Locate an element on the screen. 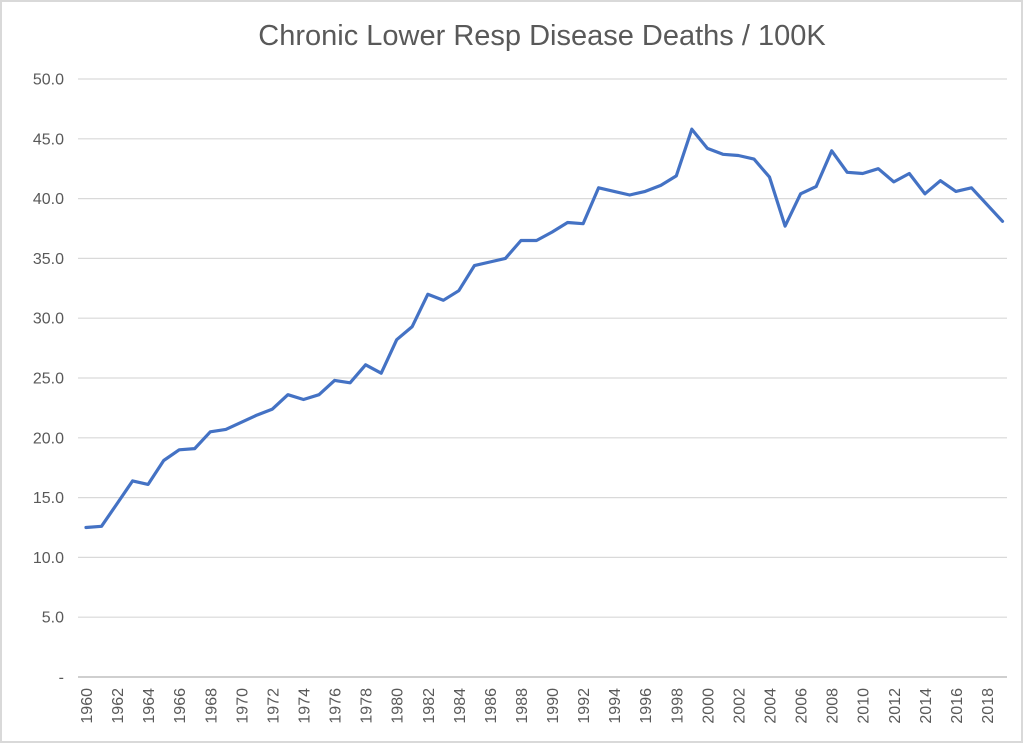 This screenshot has height=743, width=1023. x-tick-label: 1996 is located at coordinates (646, 706).